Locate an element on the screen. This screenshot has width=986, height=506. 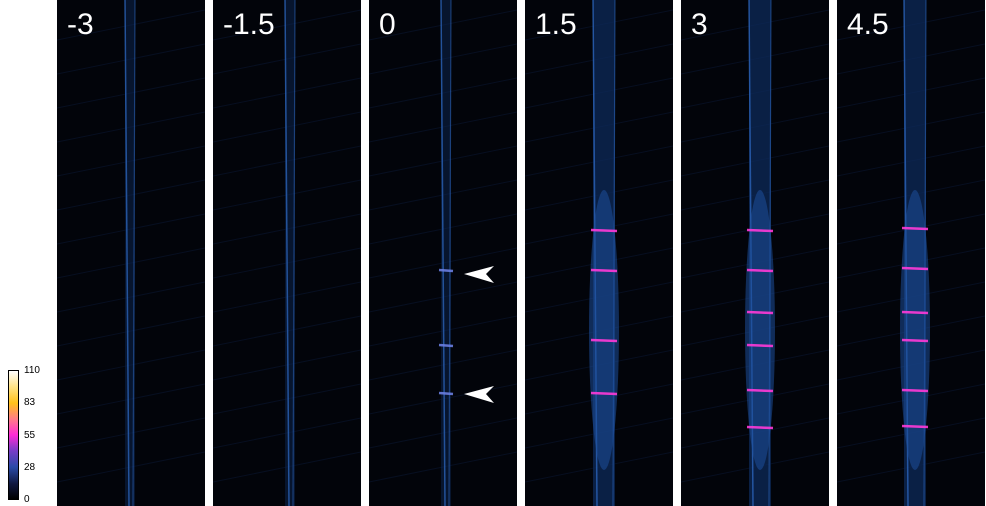
colorbar-tick-28: 28 is located at coordinates (30, 467).